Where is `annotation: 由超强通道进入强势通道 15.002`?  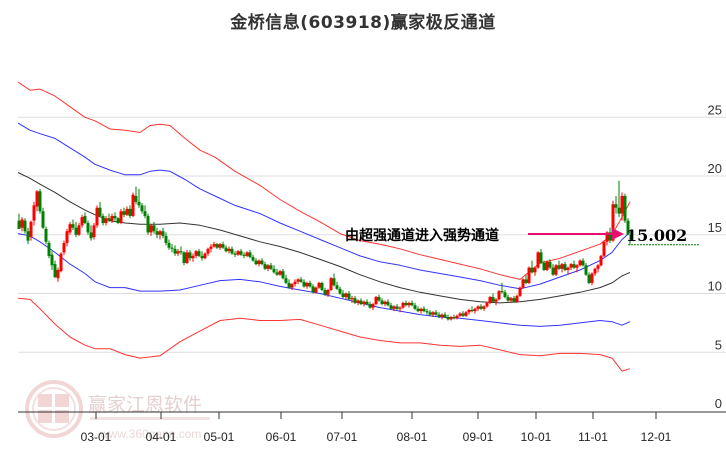 annotation: 由超强通道进入强势通道 15.002 is located at coordinates (522, 236).